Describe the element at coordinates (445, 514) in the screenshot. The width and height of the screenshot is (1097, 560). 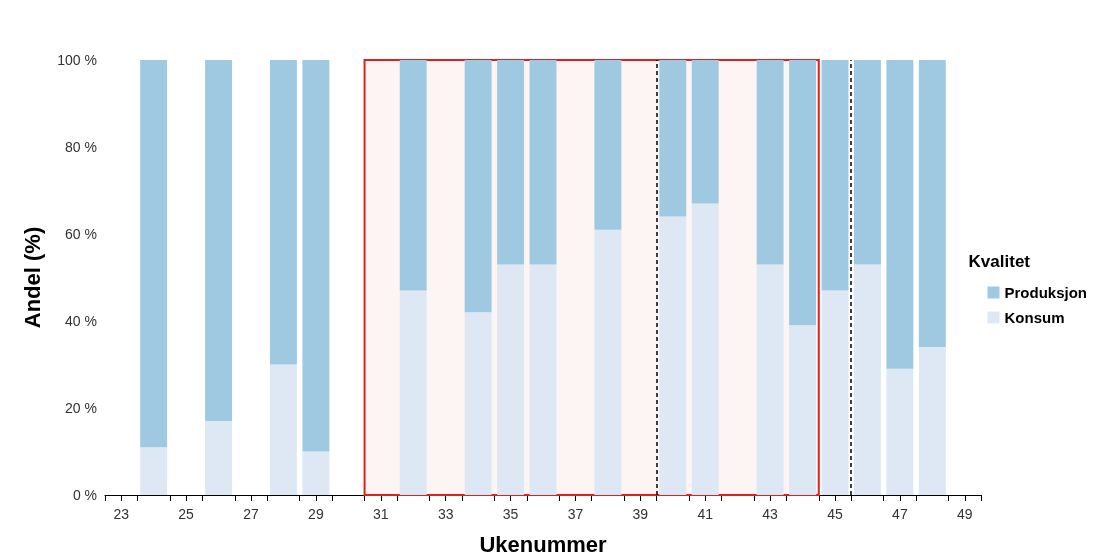
I see `x-tick-label: 33` at that location.